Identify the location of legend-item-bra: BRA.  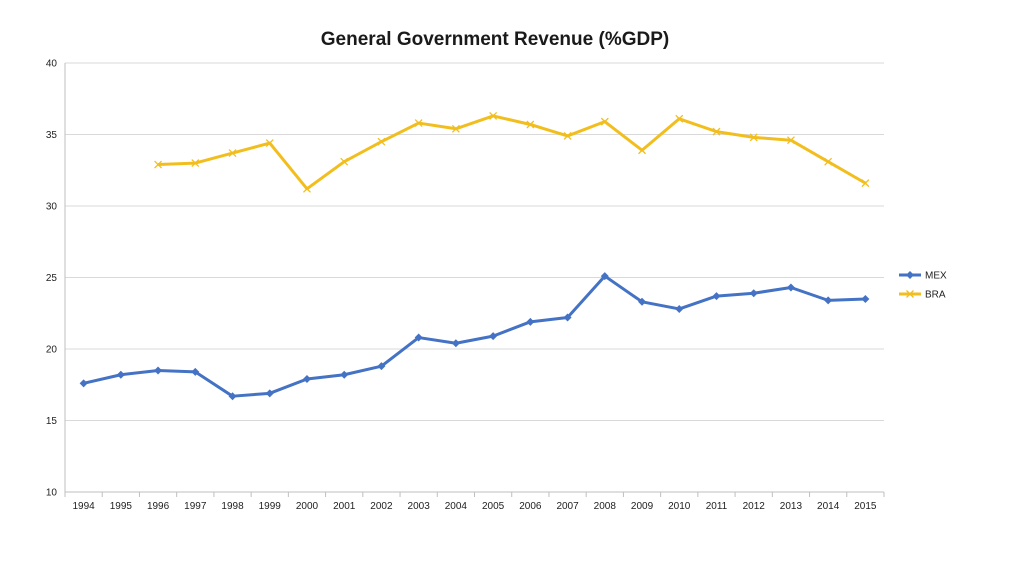
(922, 295).